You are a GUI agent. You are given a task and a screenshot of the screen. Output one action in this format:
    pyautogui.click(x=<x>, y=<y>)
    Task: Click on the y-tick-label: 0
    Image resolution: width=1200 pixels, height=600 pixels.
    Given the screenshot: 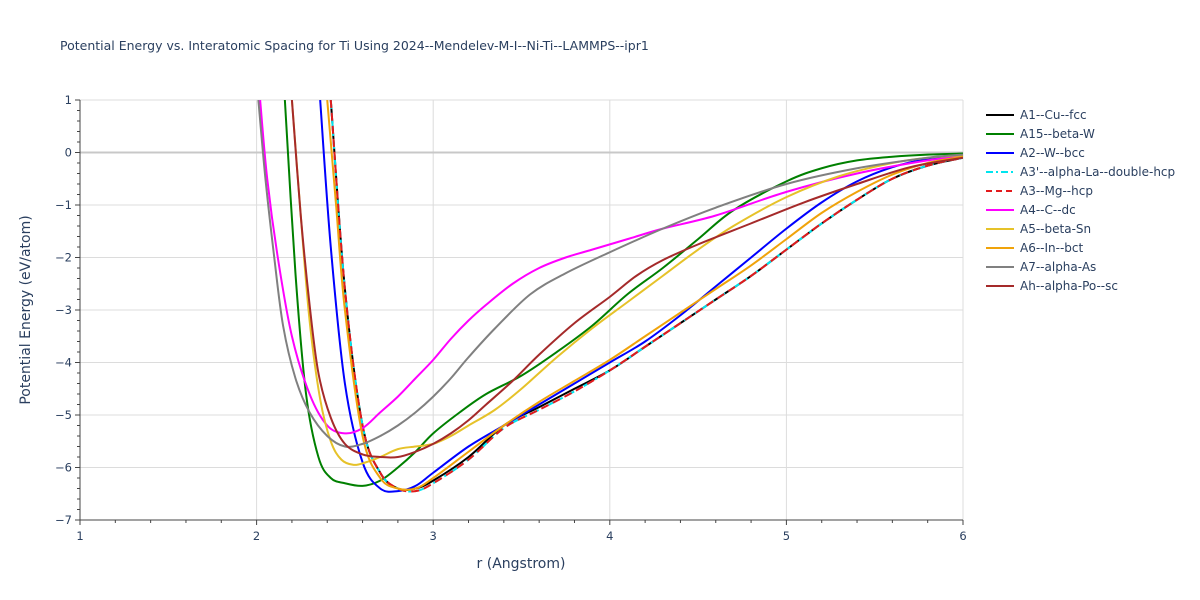 What is the action you would take?
    pyautogui.click(x=68, y=153)
    